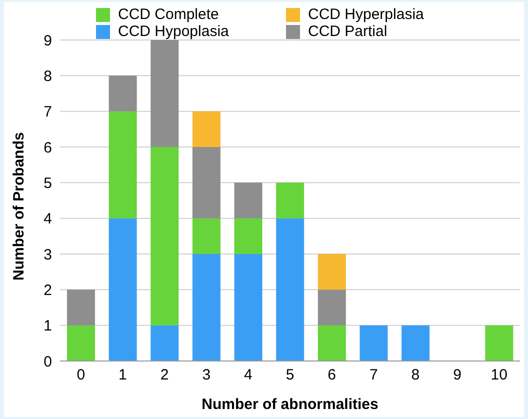 This screenshot has width=528, height=419. I want to click on y-tick-label: 0, so click(48, 361).